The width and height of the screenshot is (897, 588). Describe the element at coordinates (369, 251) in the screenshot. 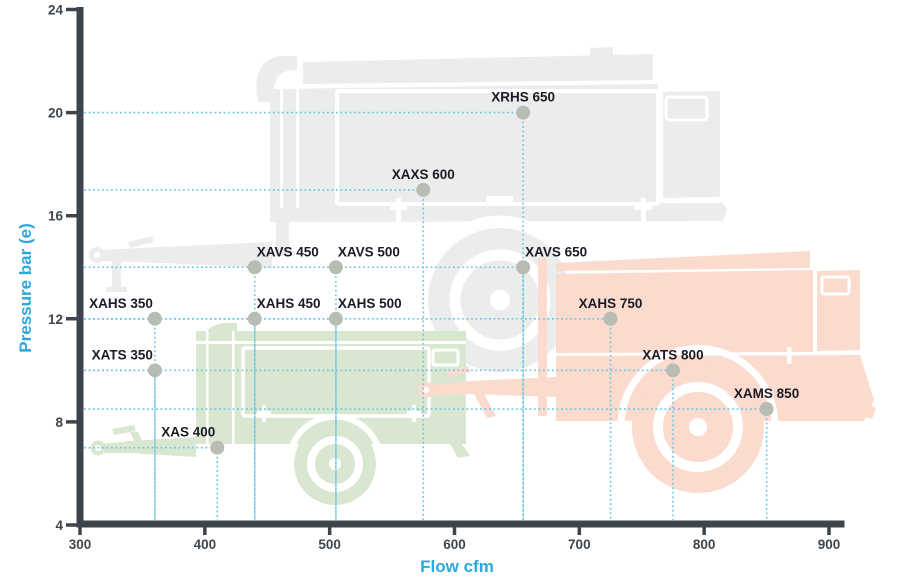

I see `point-label-xavs-500: XAVS 500` at that location.